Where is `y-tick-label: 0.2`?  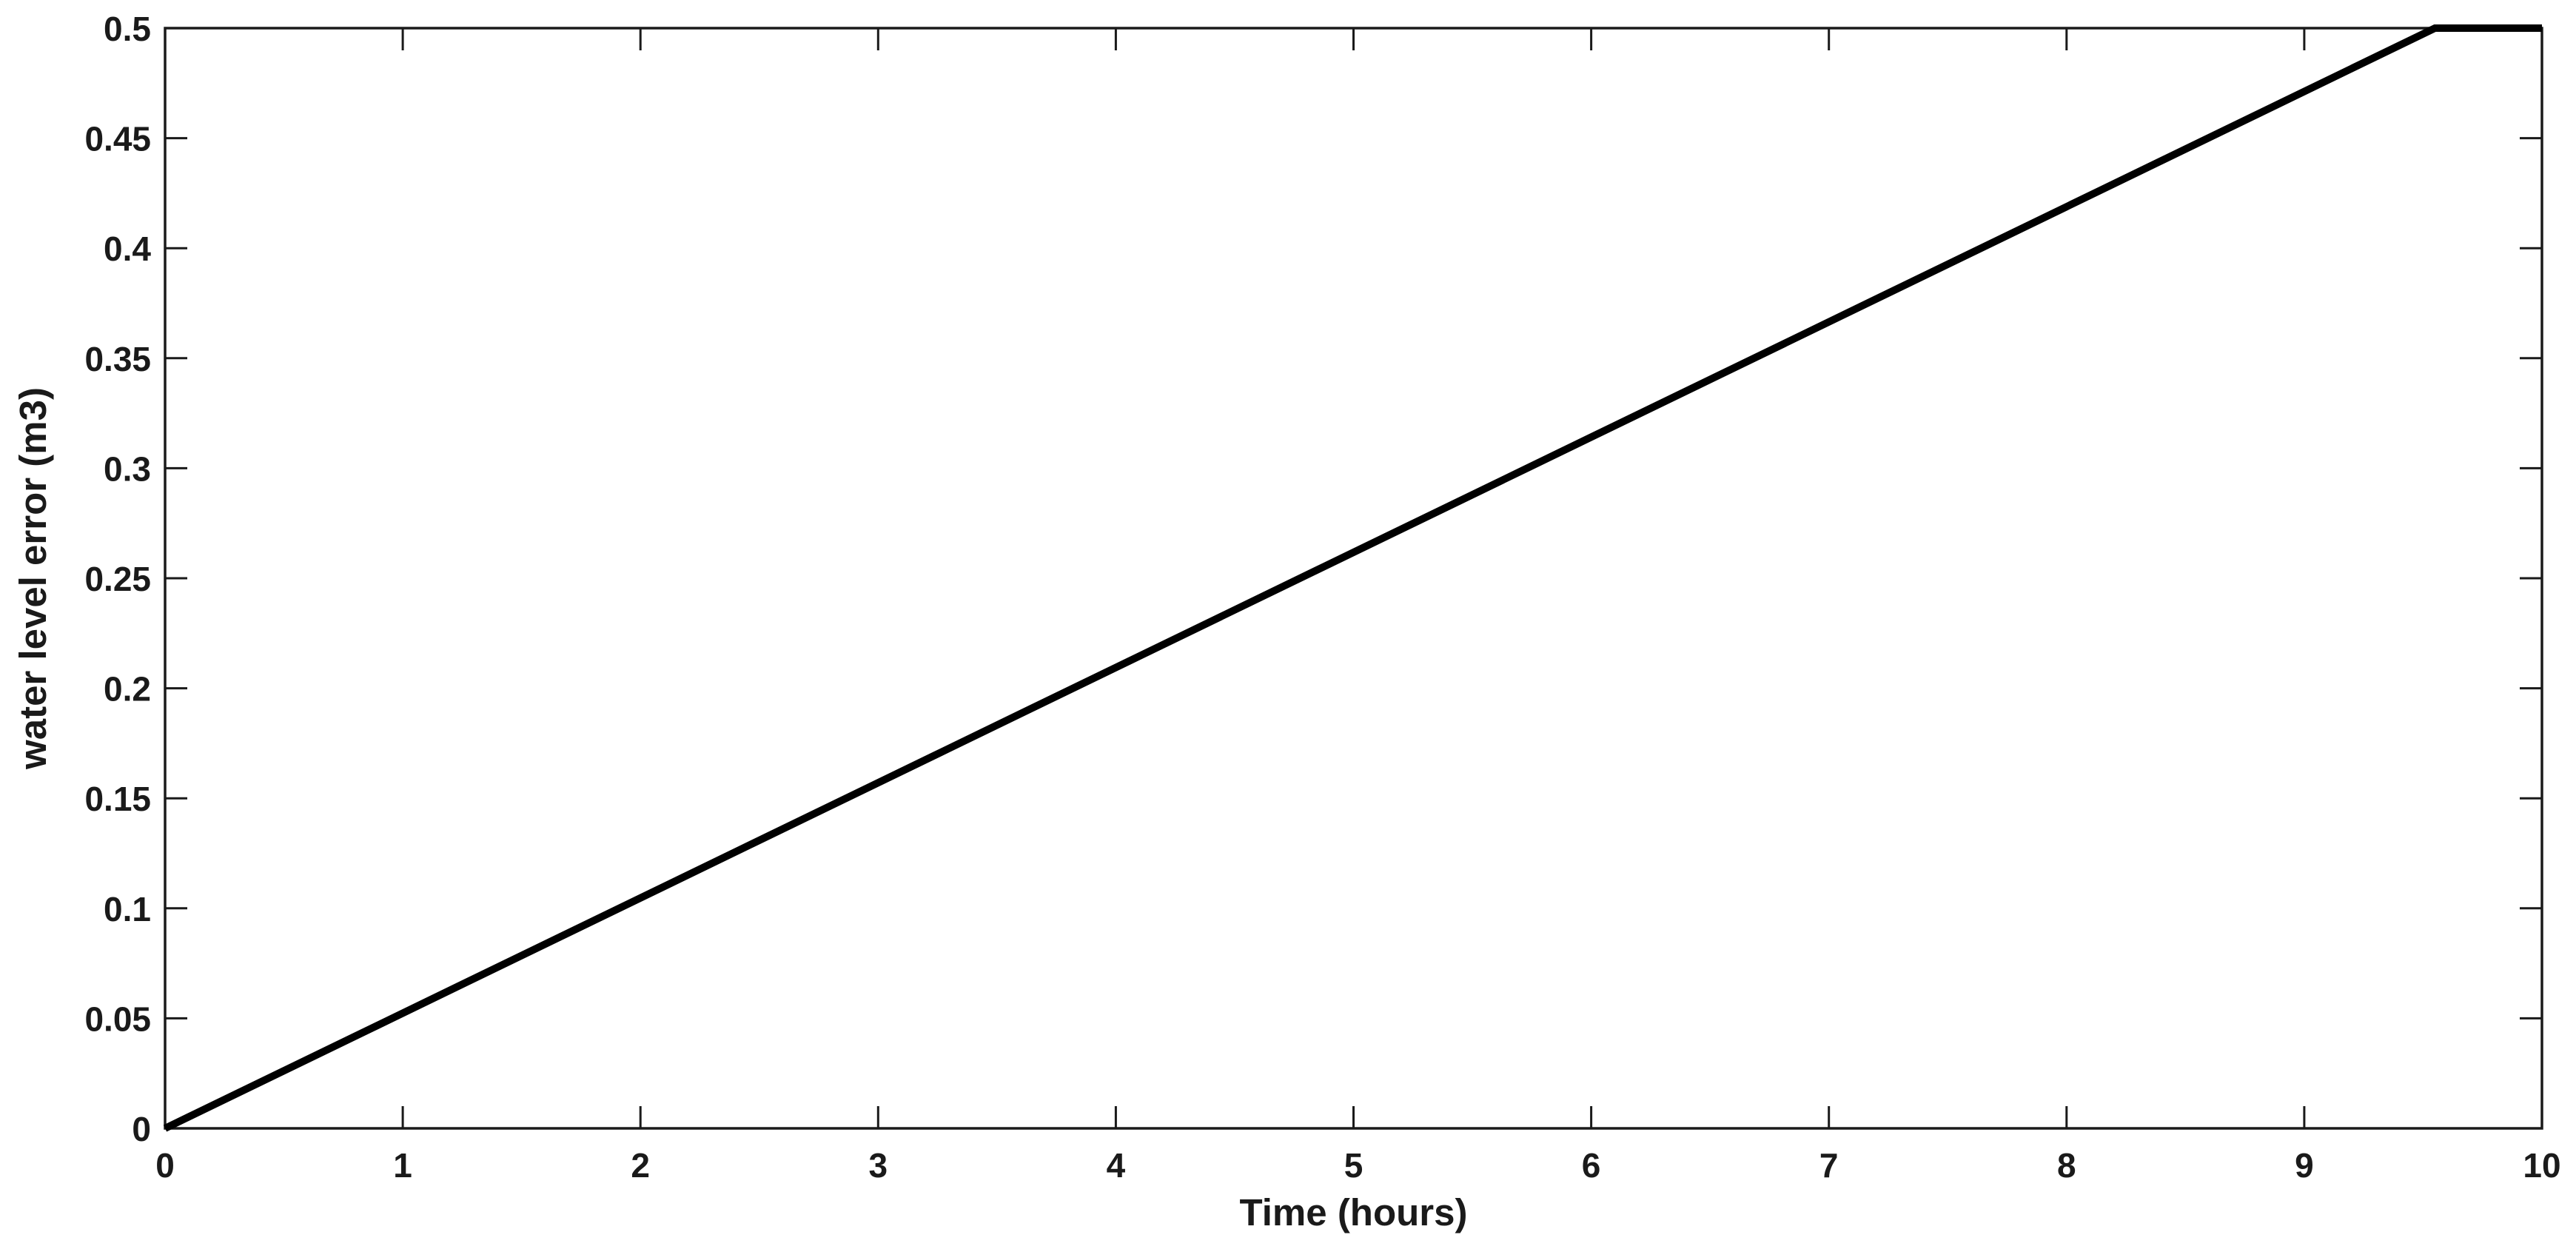
y-tick-label: 0.2 is located at coordinates (127, 689).